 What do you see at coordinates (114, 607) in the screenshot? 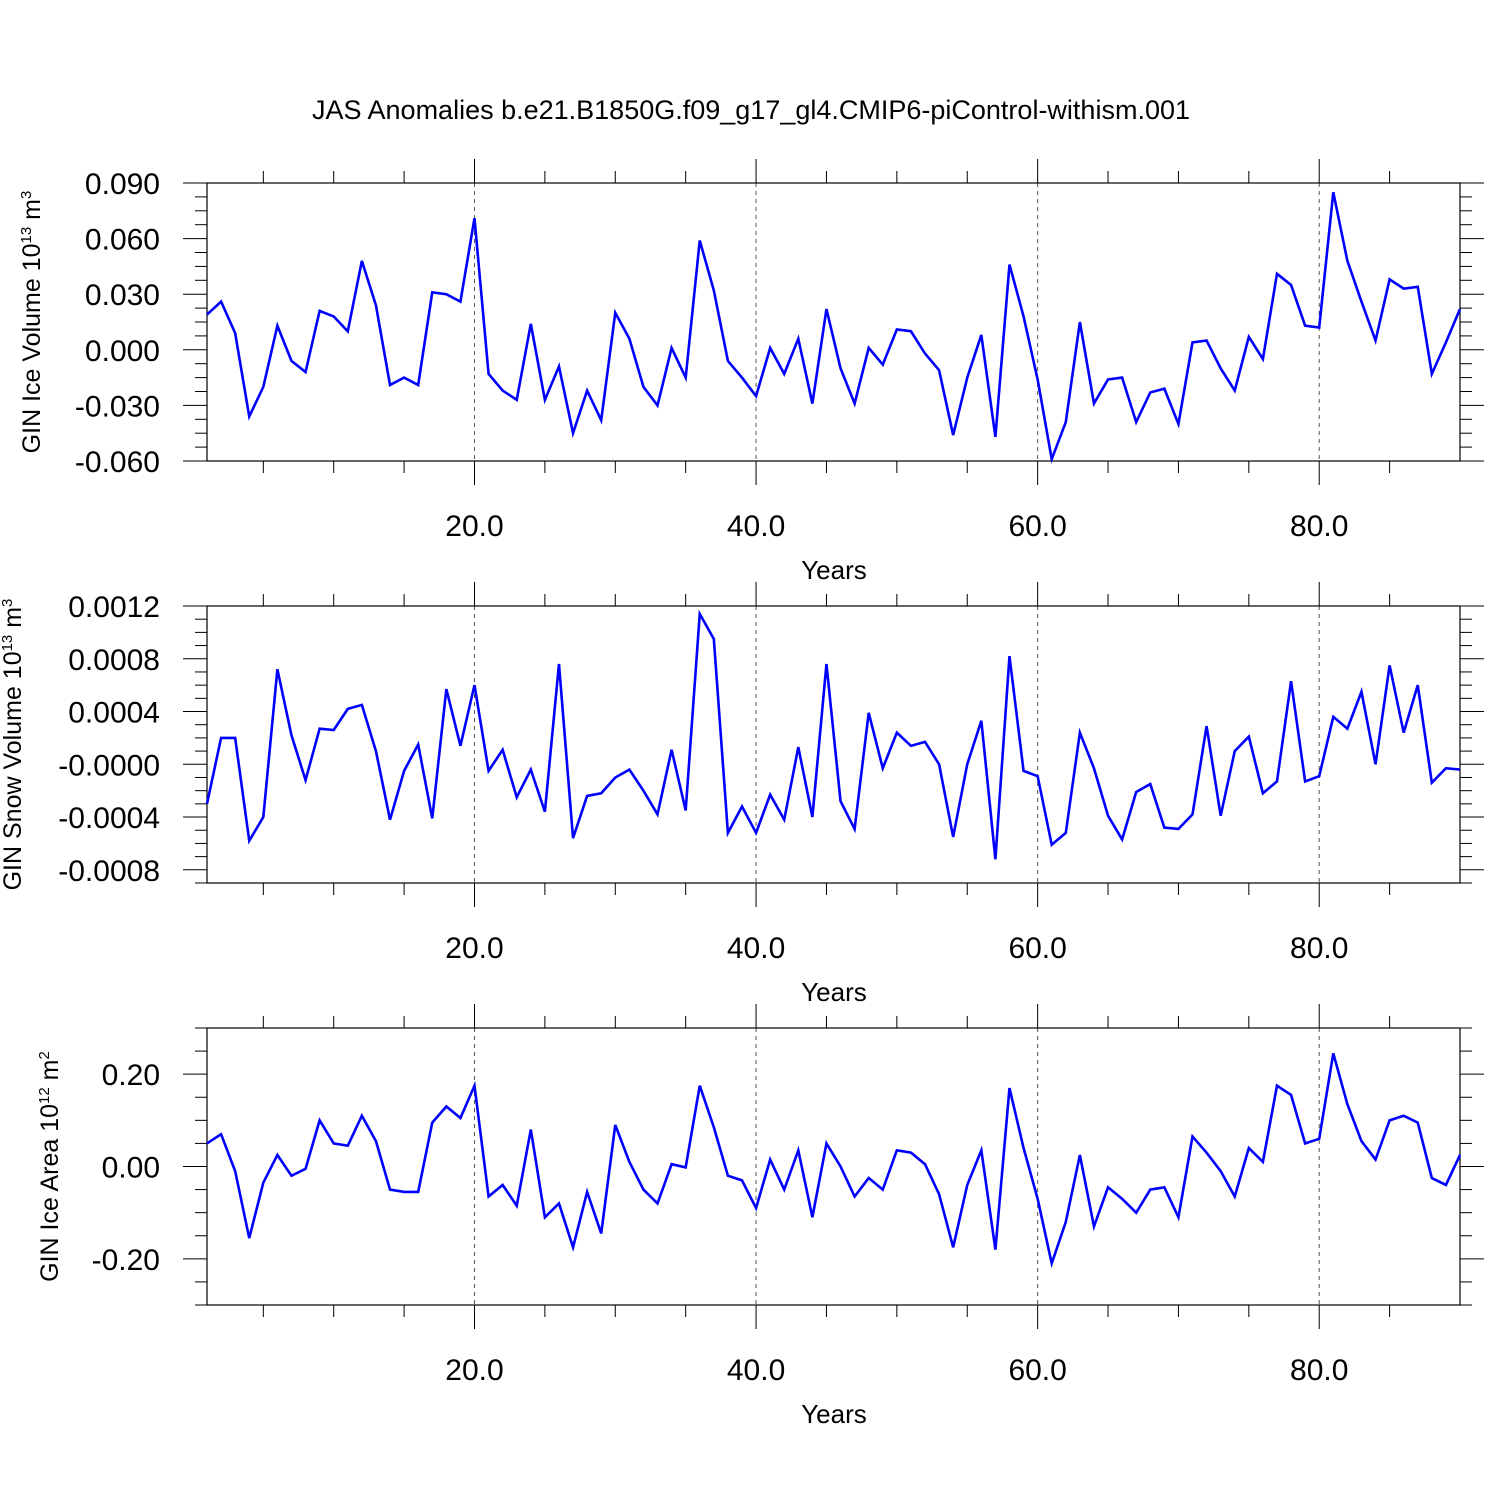
I see `y-tick-label: 0.0012` at bounding box center [114, 607].